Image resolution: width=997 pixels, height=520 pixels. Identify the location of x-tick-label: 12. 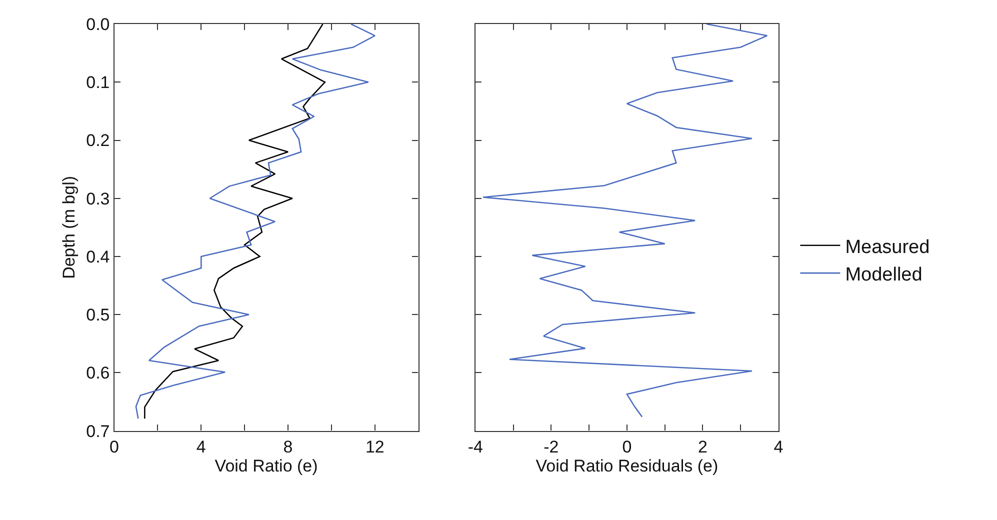
(374, 446).